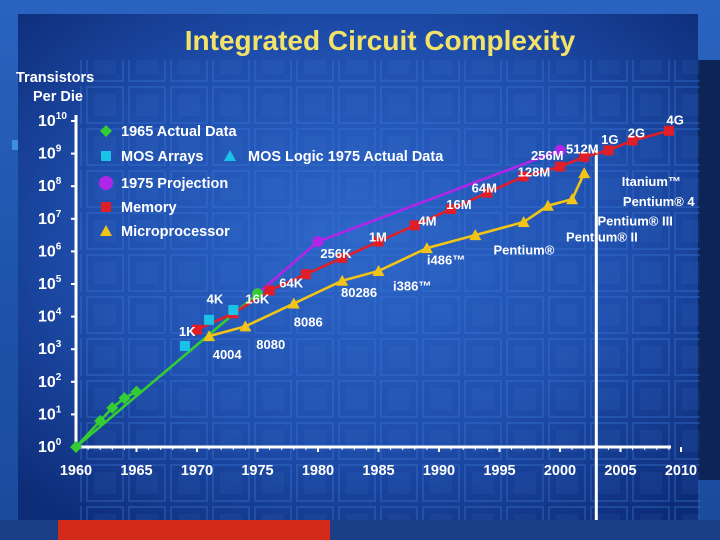 This screenshot has height=540, width=720. Describe the element at coordinates (52, 120) in the screenshot. I see `y-tick-label: 10¹⁰` at that location.